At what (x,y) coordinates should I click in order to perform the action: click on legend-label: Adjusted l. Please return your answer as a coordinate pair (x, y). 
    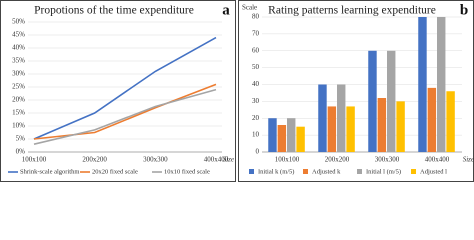
    Looking at the image, I should click on (433, 171).